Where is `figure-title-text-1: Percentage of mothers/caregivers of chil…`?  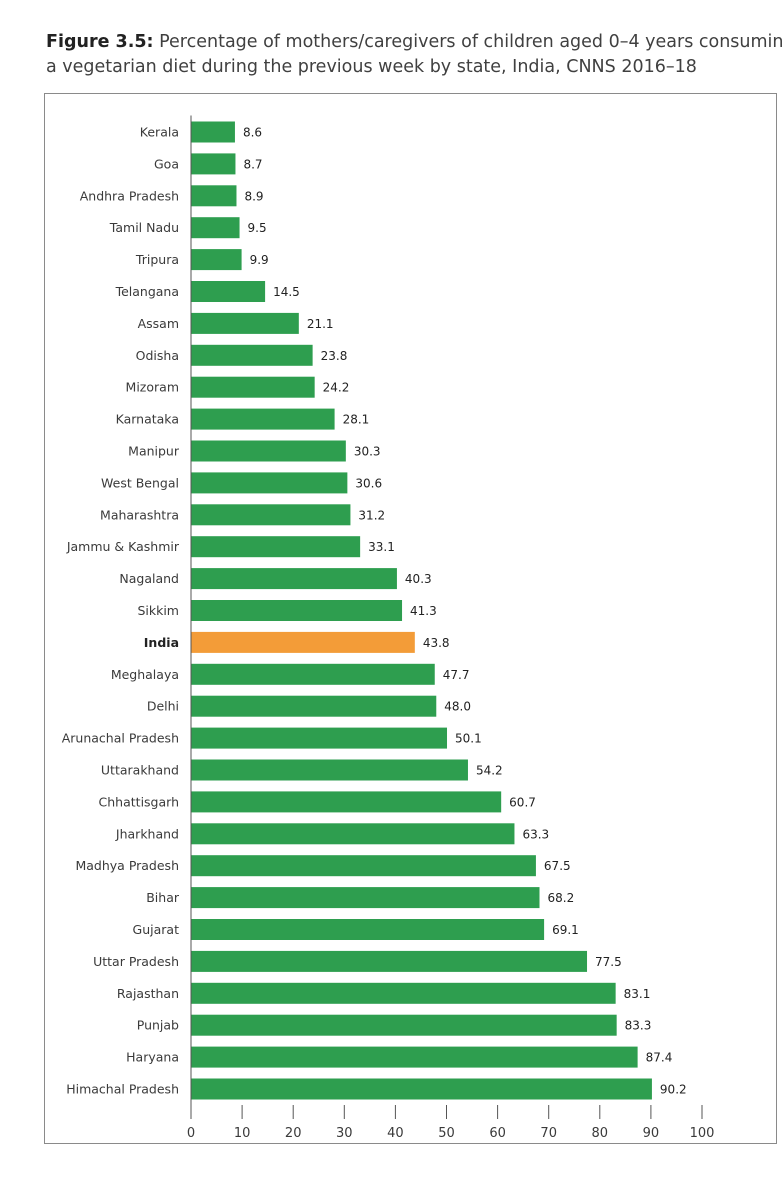
figure-title-text-1: Percentage of mothers/caregivers of chil… is located at coordinates (468, 42).